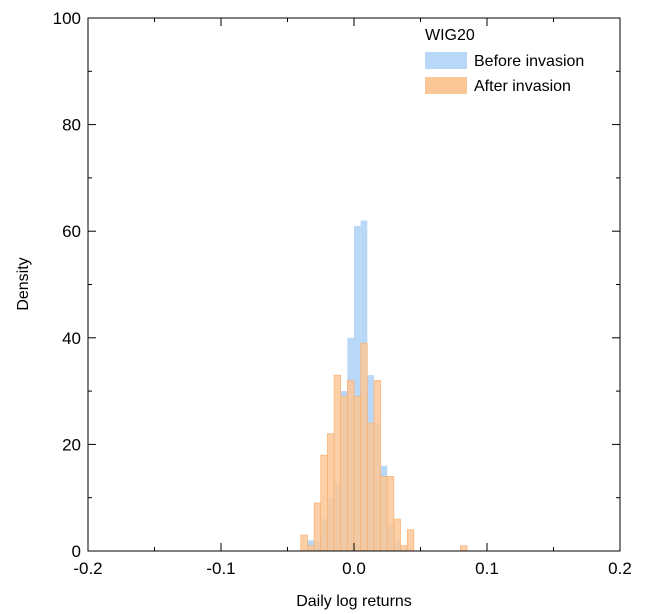  I want to click on legend-swatch-after, so click(446, 85).